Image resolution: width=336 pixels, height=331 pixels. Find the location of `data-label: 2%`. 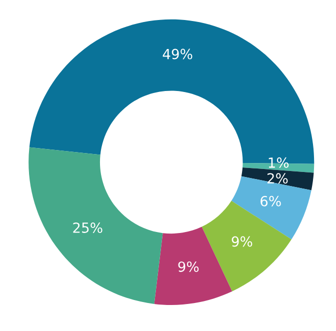

data-label: 2% is located at coordinates (277, 178).